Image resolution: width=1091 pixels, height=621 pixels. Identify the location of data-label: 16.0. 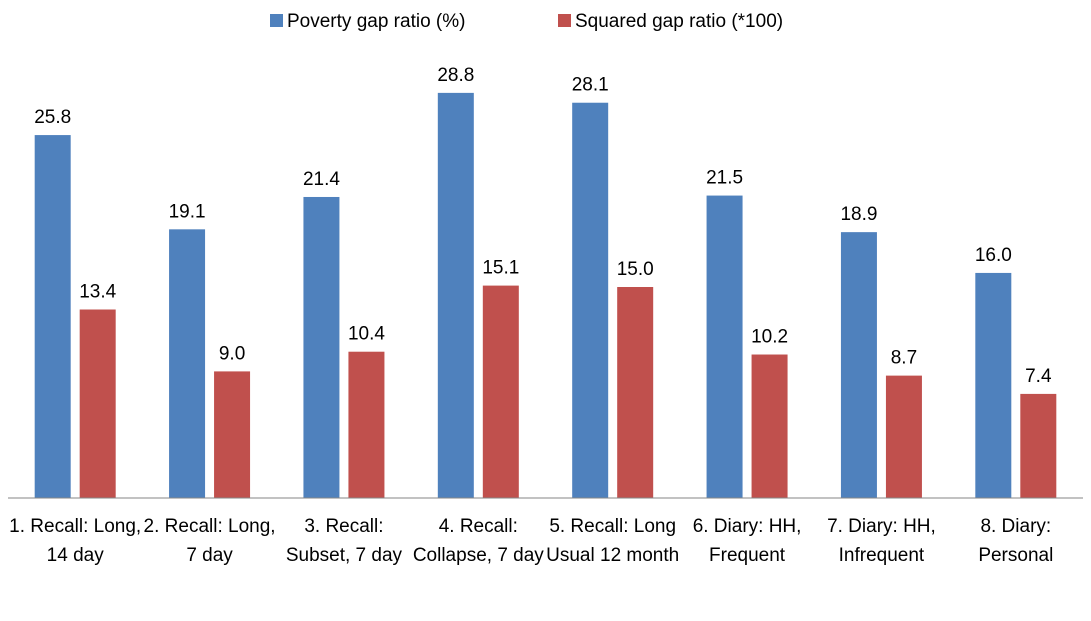
(993, 255).